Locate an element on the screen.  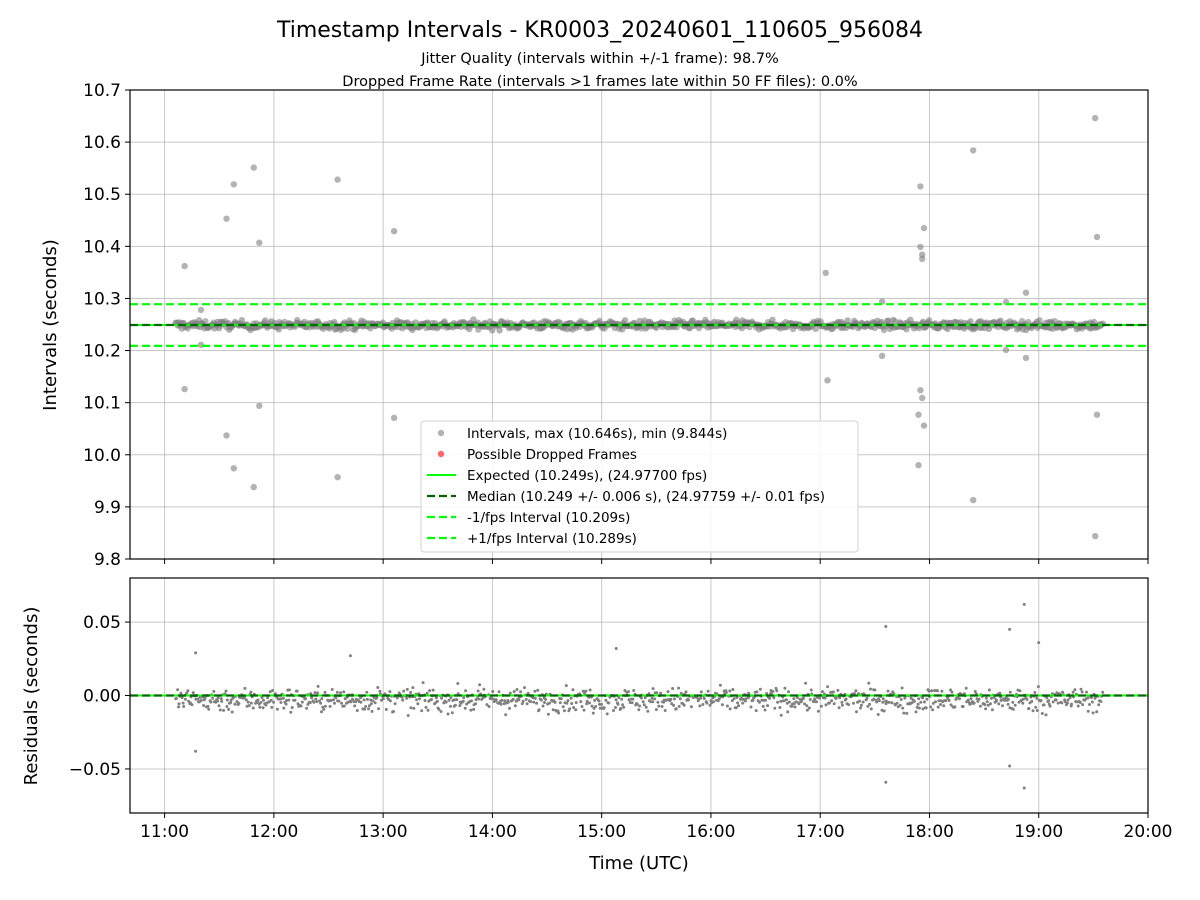
y-tick-label: 10.7 is located at coordinates (102, 91).